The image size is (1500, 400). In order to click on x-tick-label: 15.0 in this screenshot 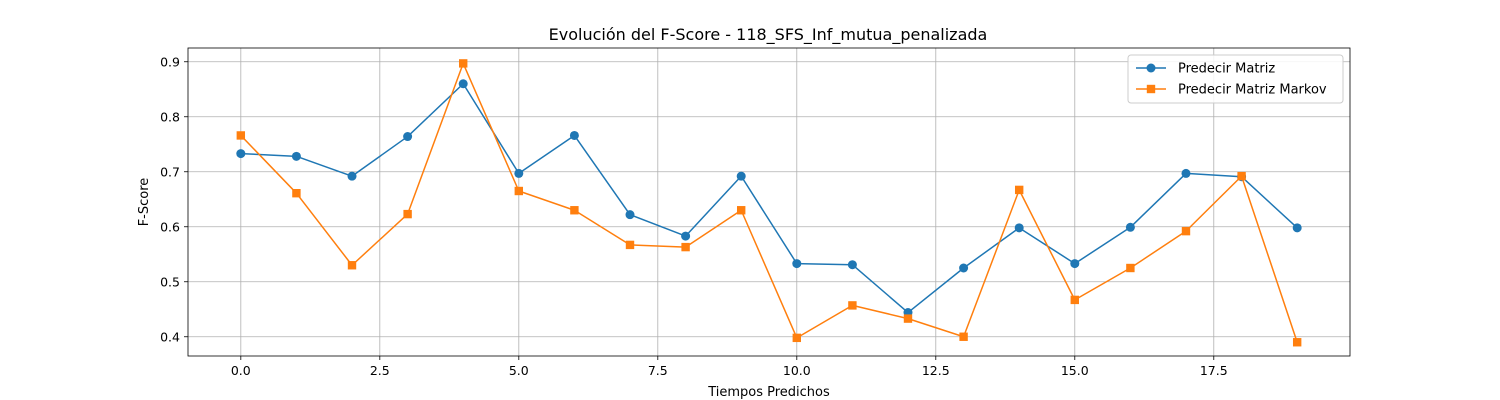, I will do `click(1075, 370)`.